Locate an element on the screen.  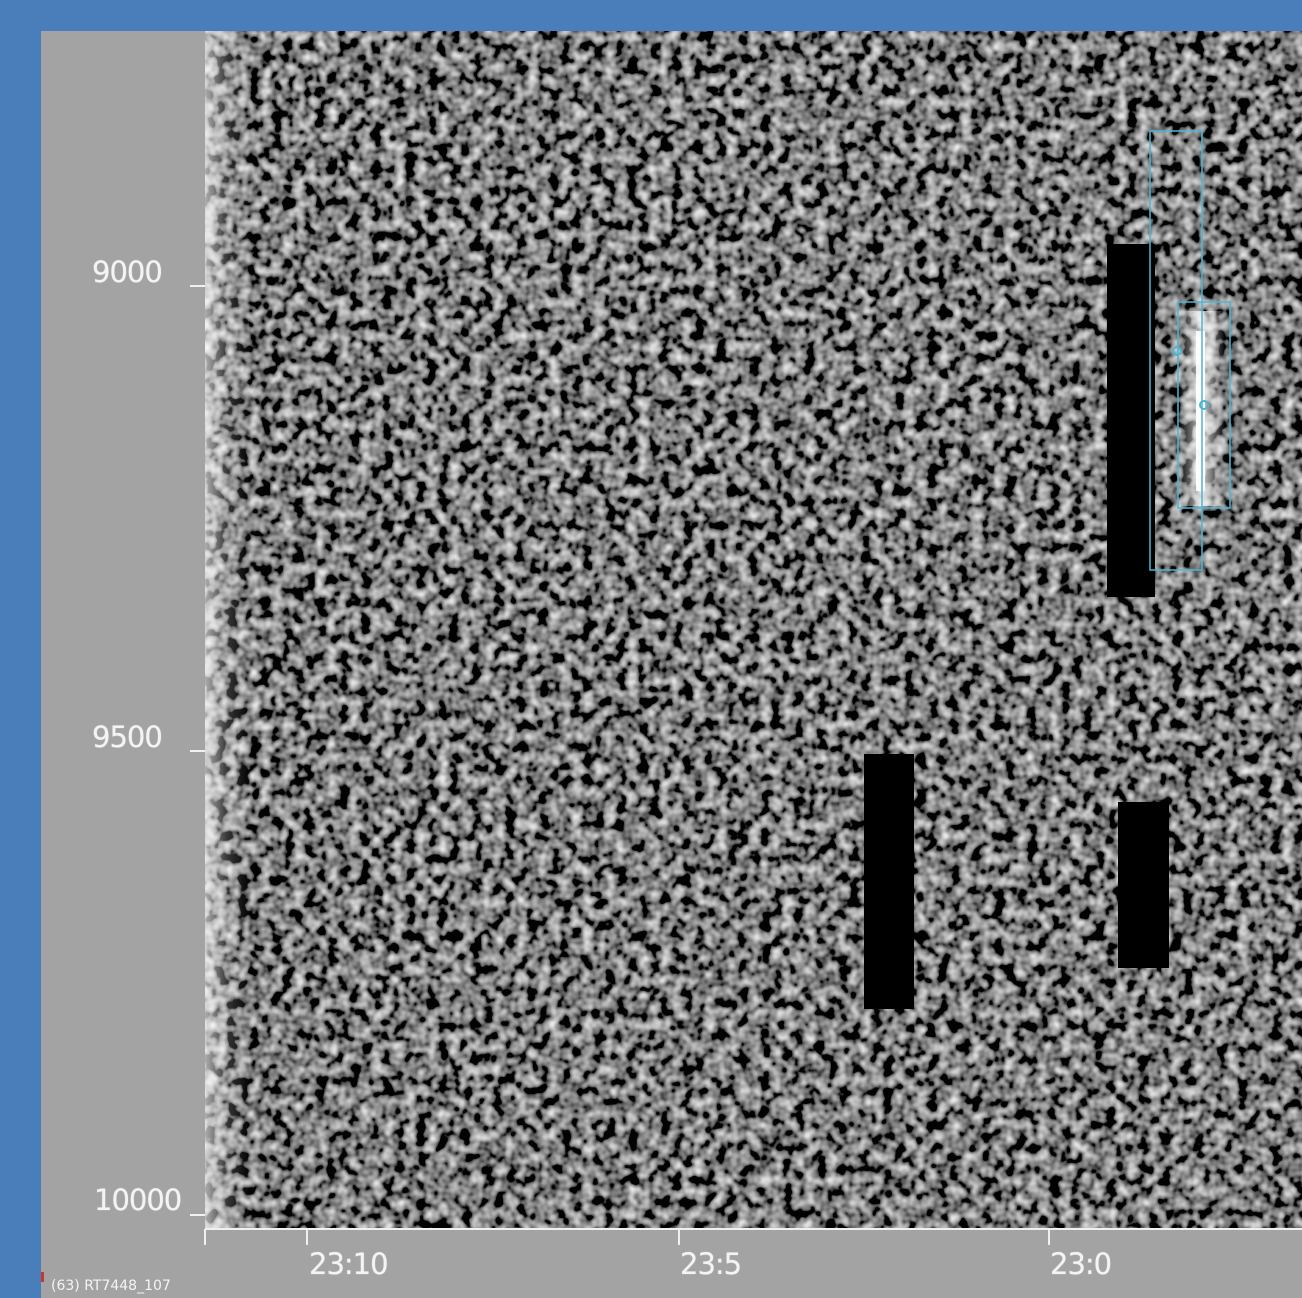
caption-marker is located at coordinates (42, 1277).